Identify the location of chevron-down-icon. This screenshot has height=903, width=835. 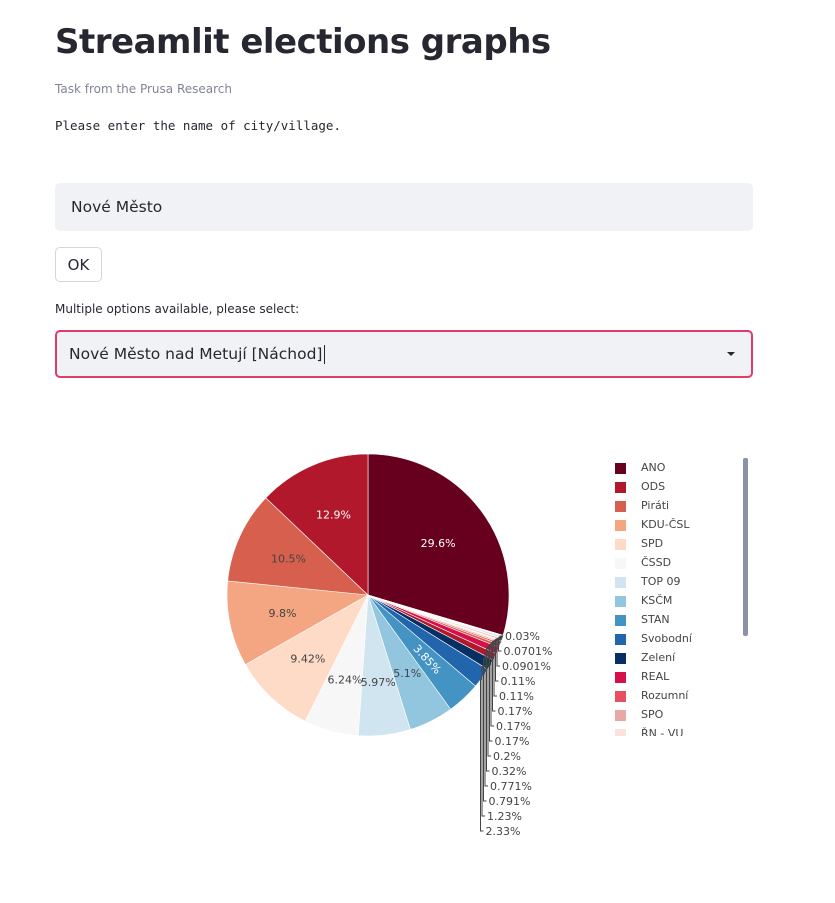
(731, 354).